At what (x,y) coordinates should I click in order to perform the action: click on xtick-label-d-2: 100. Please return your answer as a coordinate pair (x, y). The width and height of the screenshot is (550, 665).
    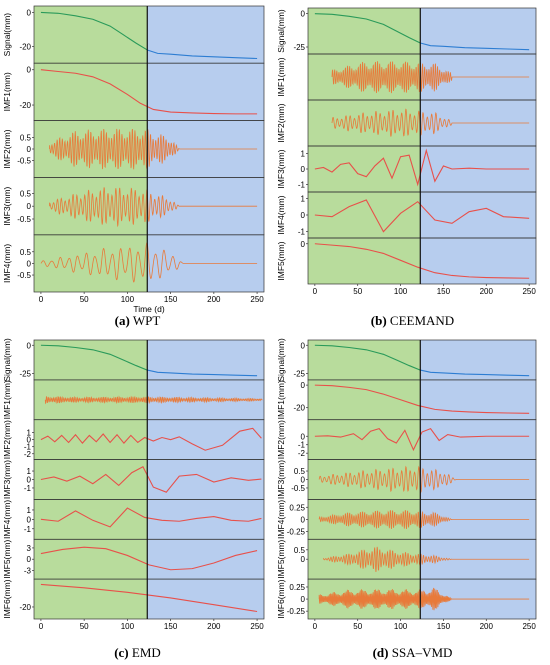
    Looking at the image, I should click on (401, 626).